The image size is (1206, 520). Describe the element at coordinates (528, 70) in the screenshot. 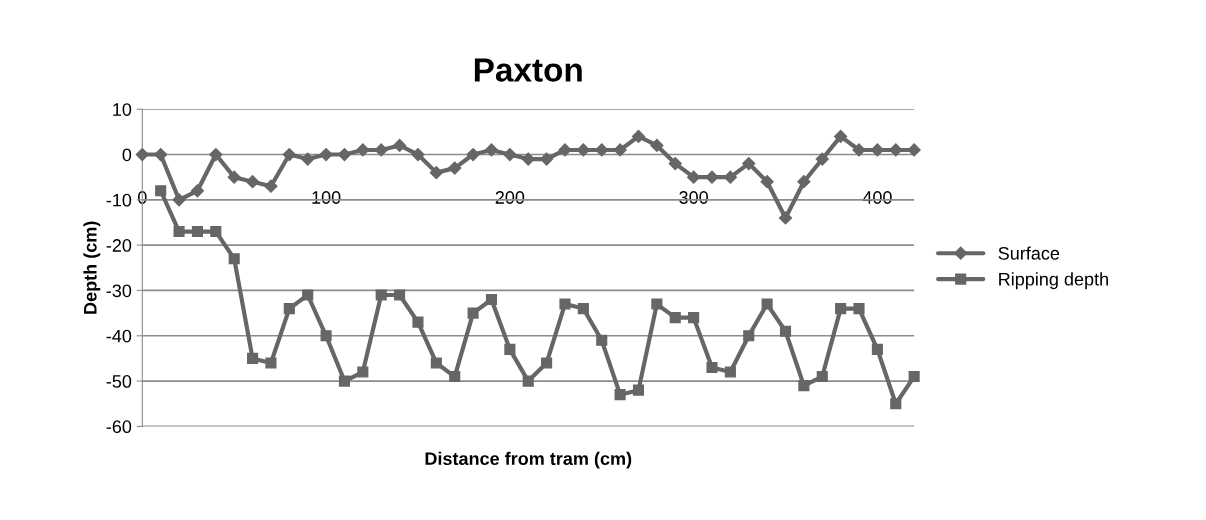

I see `chart-title: Paxton` at that location.